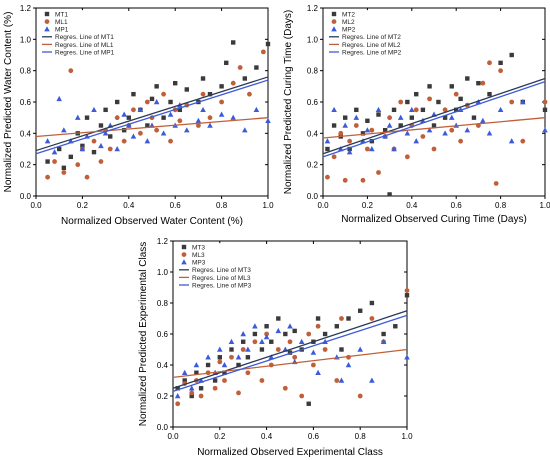  What do you see at coordinates (334, 21) in the screenshot?
I see `legend-marker-ml2` at bounding box center [334, 21].